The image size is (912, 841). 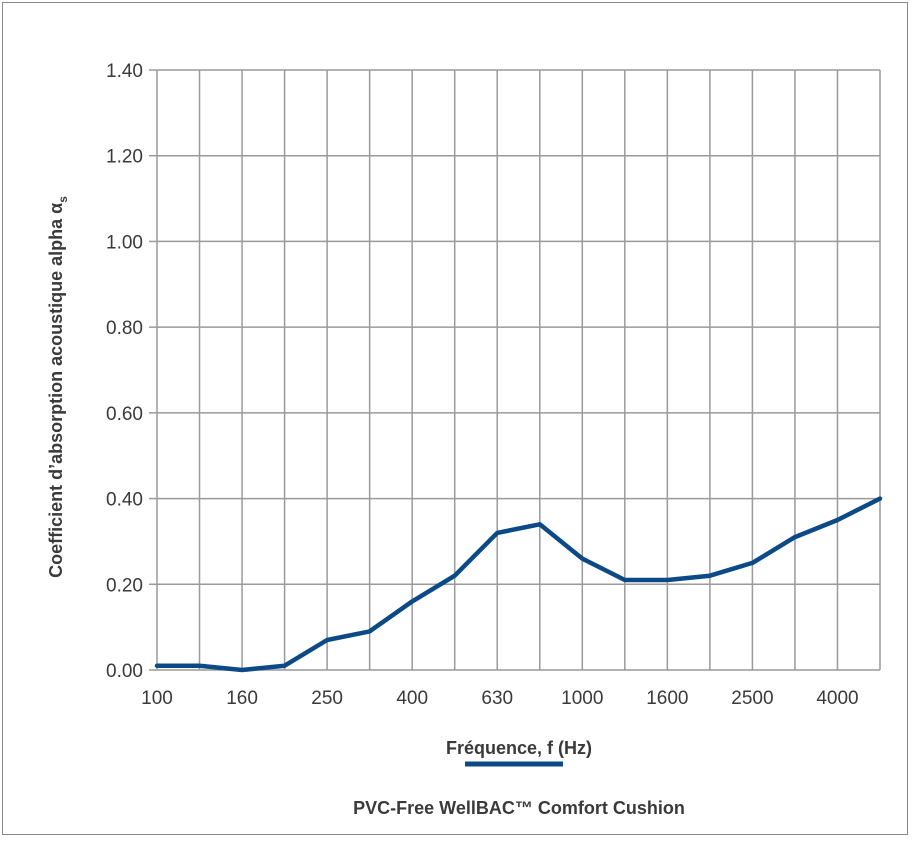 I want to click on y-tick-label: 0.40, so click(x=124, y=500).